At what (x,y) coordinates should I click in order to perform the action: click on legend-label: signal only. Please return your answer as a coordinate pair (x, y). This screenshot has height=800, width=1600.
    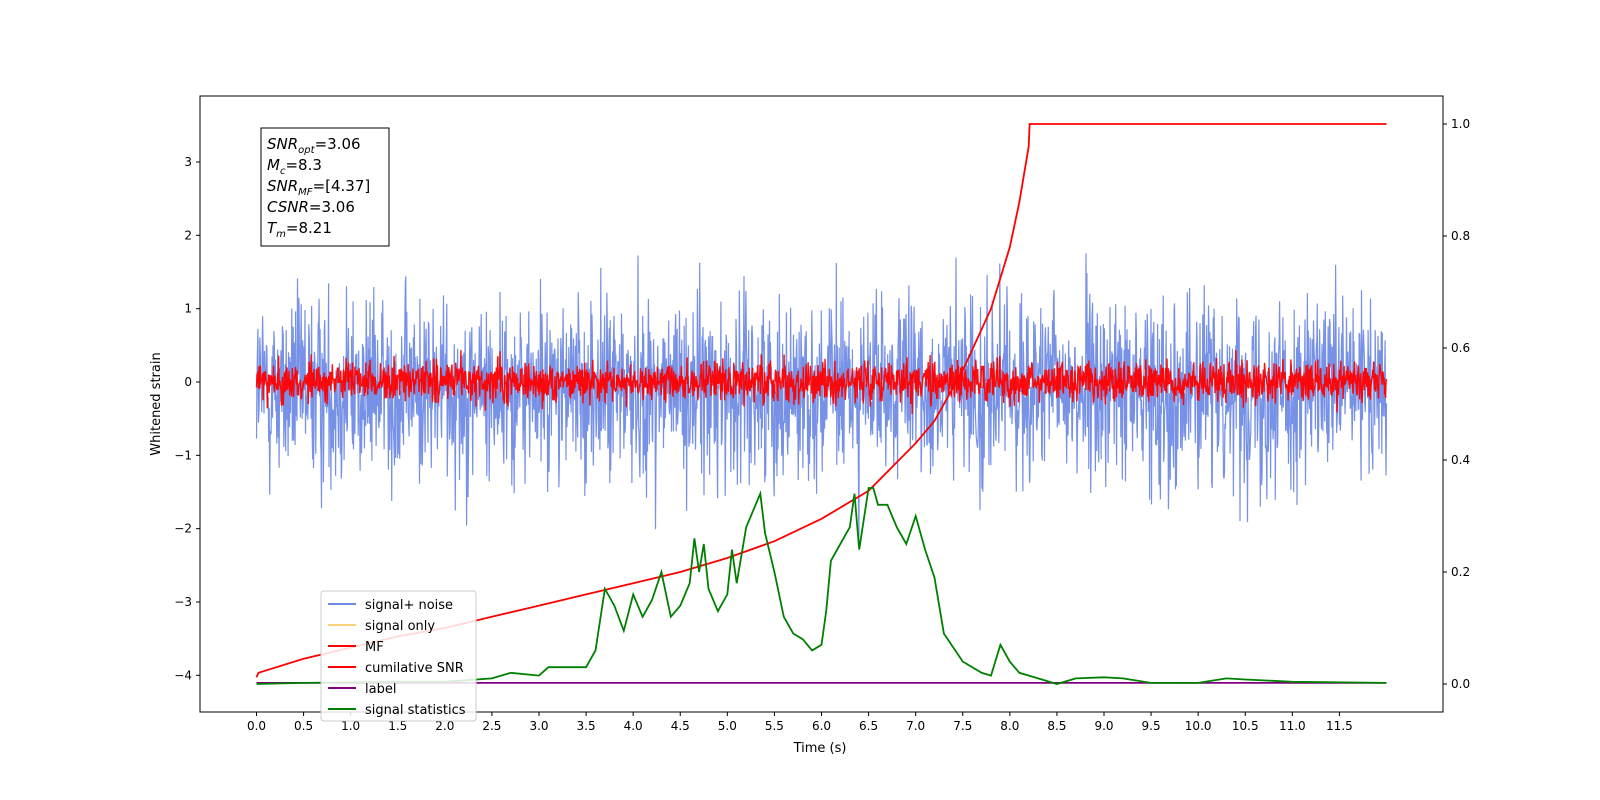
    Looking at the image, I should click on (400, 626).